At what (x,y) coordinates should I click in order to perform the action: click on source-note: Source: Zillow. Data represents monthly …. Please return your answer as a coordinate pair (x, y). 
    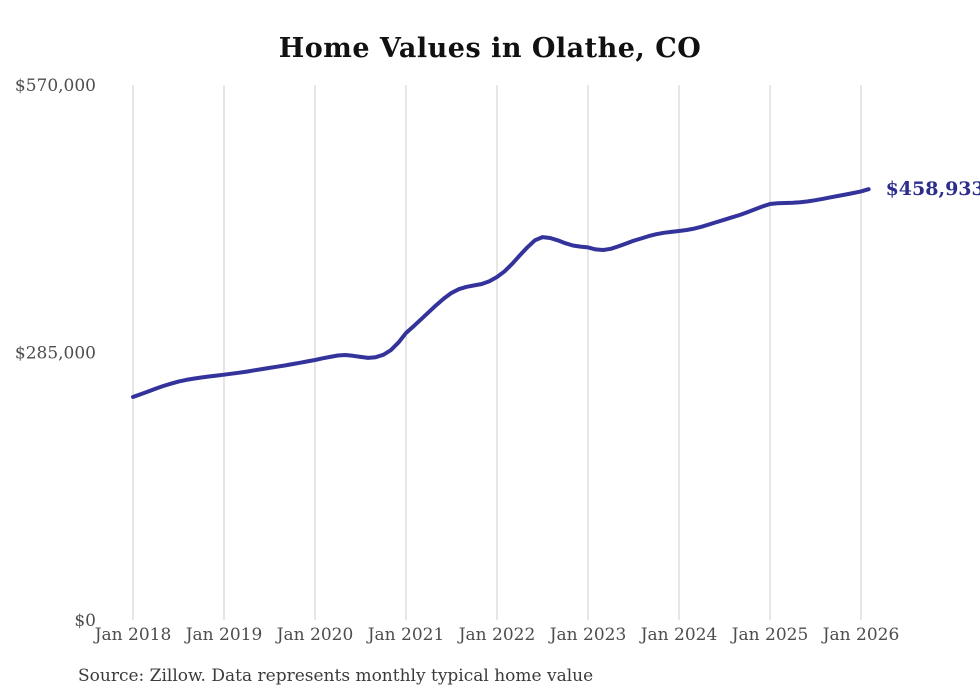
    Looking at the image, I should click on (336, 676).